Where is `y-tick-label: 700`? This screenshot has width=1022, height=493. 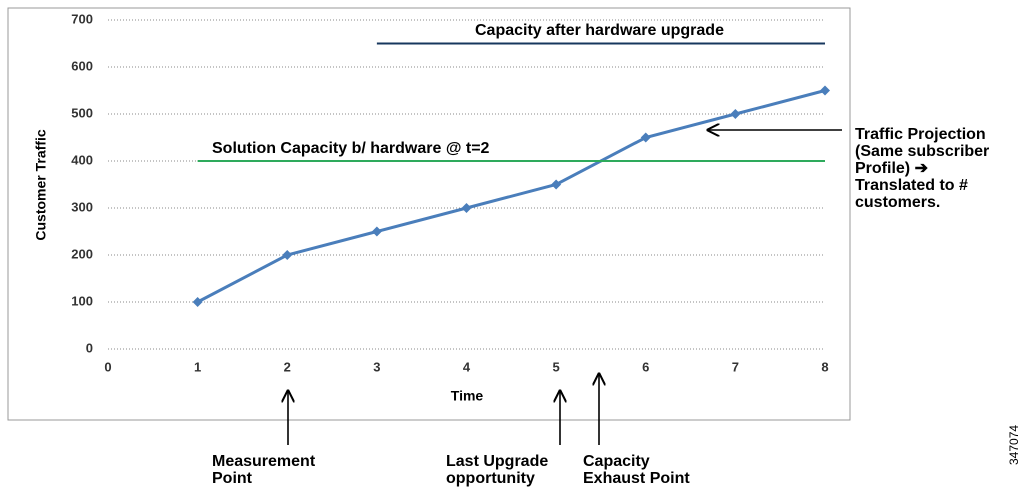
y-tick-label: 700 is located at coordinates (82, 18).